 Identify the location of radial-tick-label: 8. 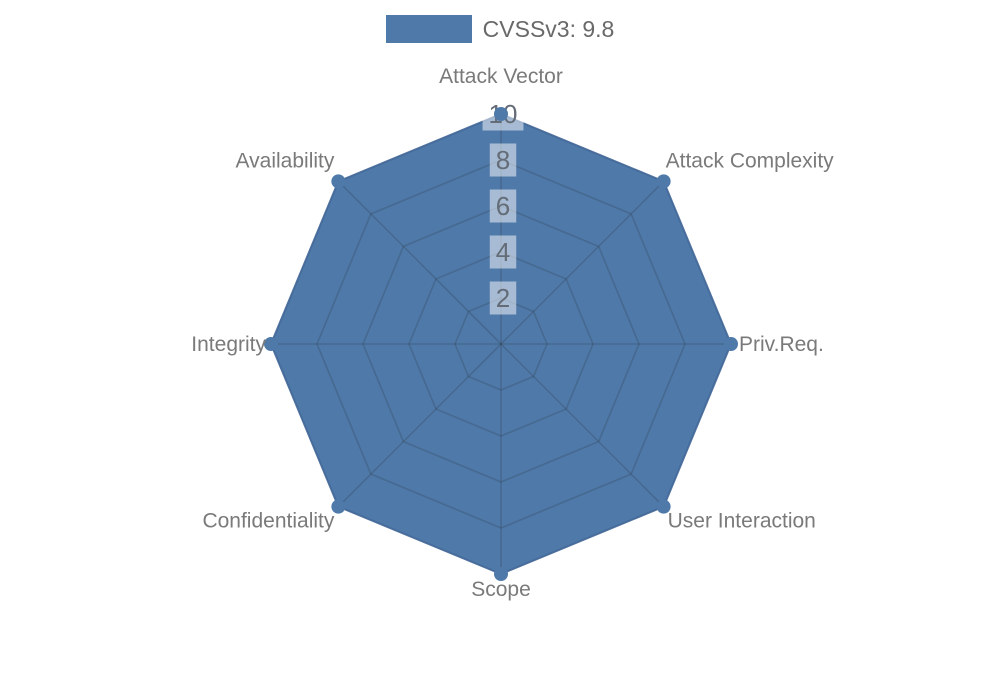
(503, 160).